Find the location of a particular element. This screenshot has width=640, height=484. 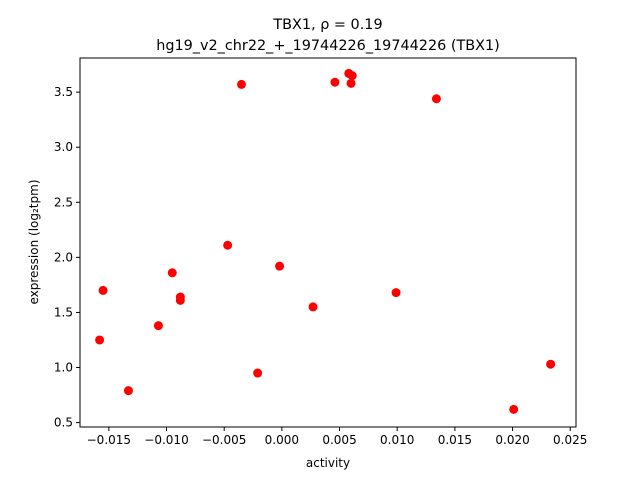

y-tick-label: 1.5 is located at coordinates (63, 312).